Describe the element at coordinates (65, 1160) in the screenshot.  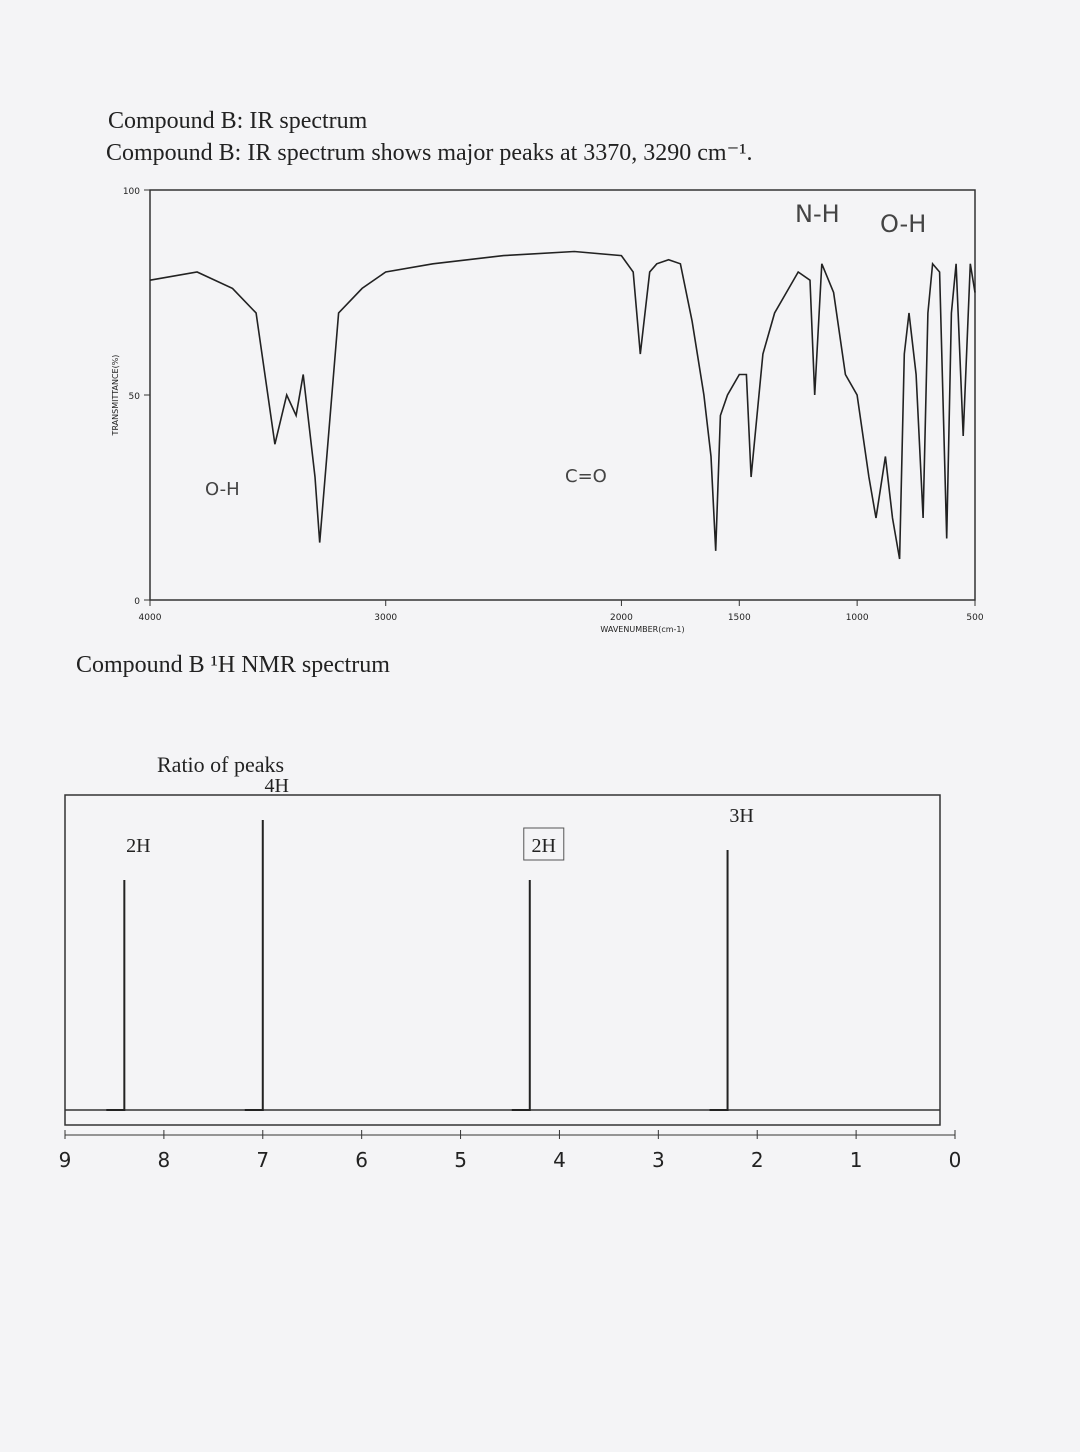
I see `x-tick-label: 9` at that location.